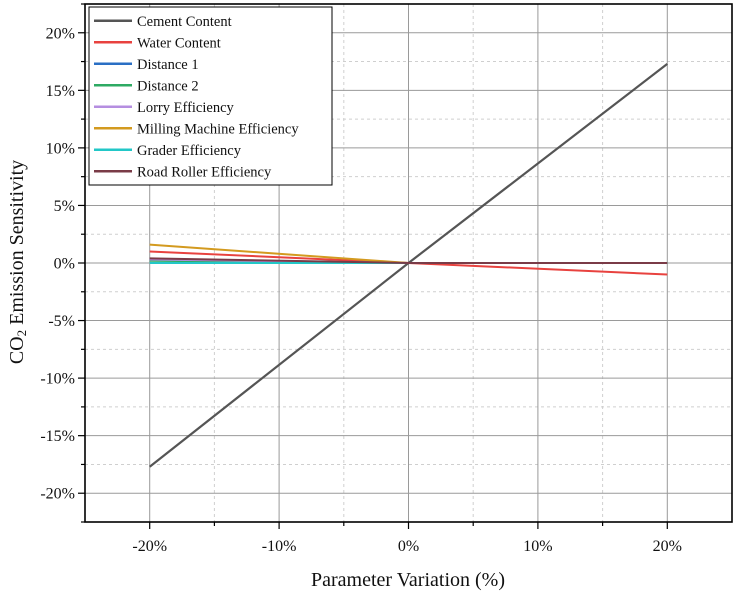  What do you see at coordinates (279, 546) in the screenshot?
I see `x-tick-label: -10%` at bounding box center [279, 546].